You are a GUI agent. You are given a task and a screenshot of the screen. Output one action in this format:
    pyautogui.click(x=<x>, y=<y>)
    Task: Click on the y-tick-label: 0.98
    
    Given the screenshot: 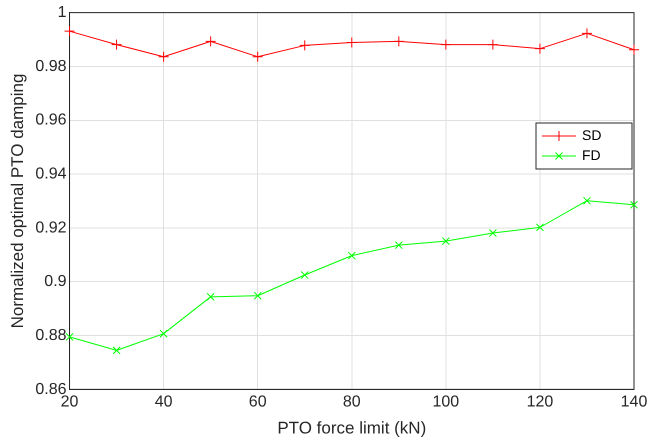 What is the action you would take?
    pyautogui.click(x=51, y=66)
    